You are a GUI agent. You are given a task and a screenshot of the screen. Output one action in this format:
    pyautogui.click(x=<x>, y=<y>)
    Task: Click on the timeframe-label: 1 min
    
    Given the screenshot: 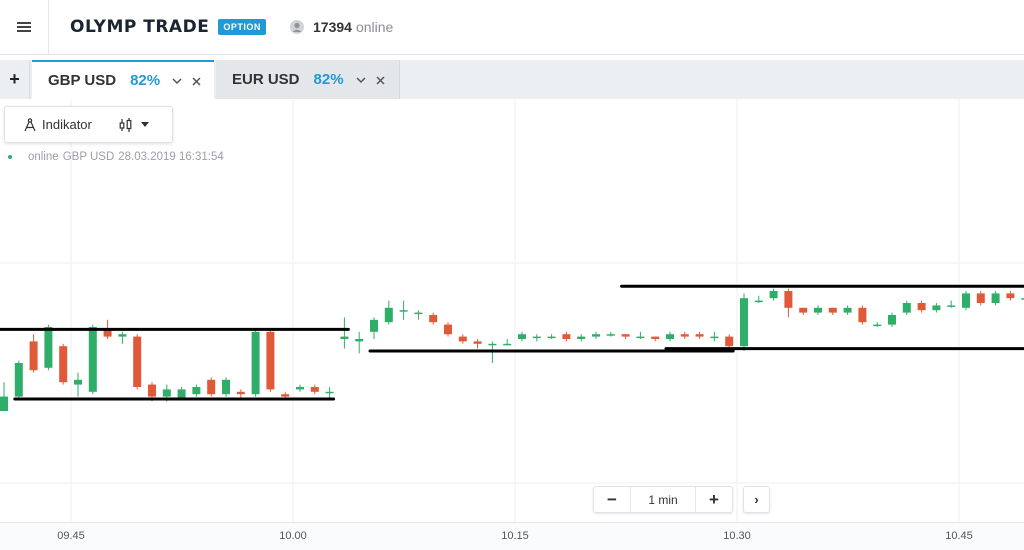 What is the action you would take?
    pyautogui.click(x=663, y=499)
    